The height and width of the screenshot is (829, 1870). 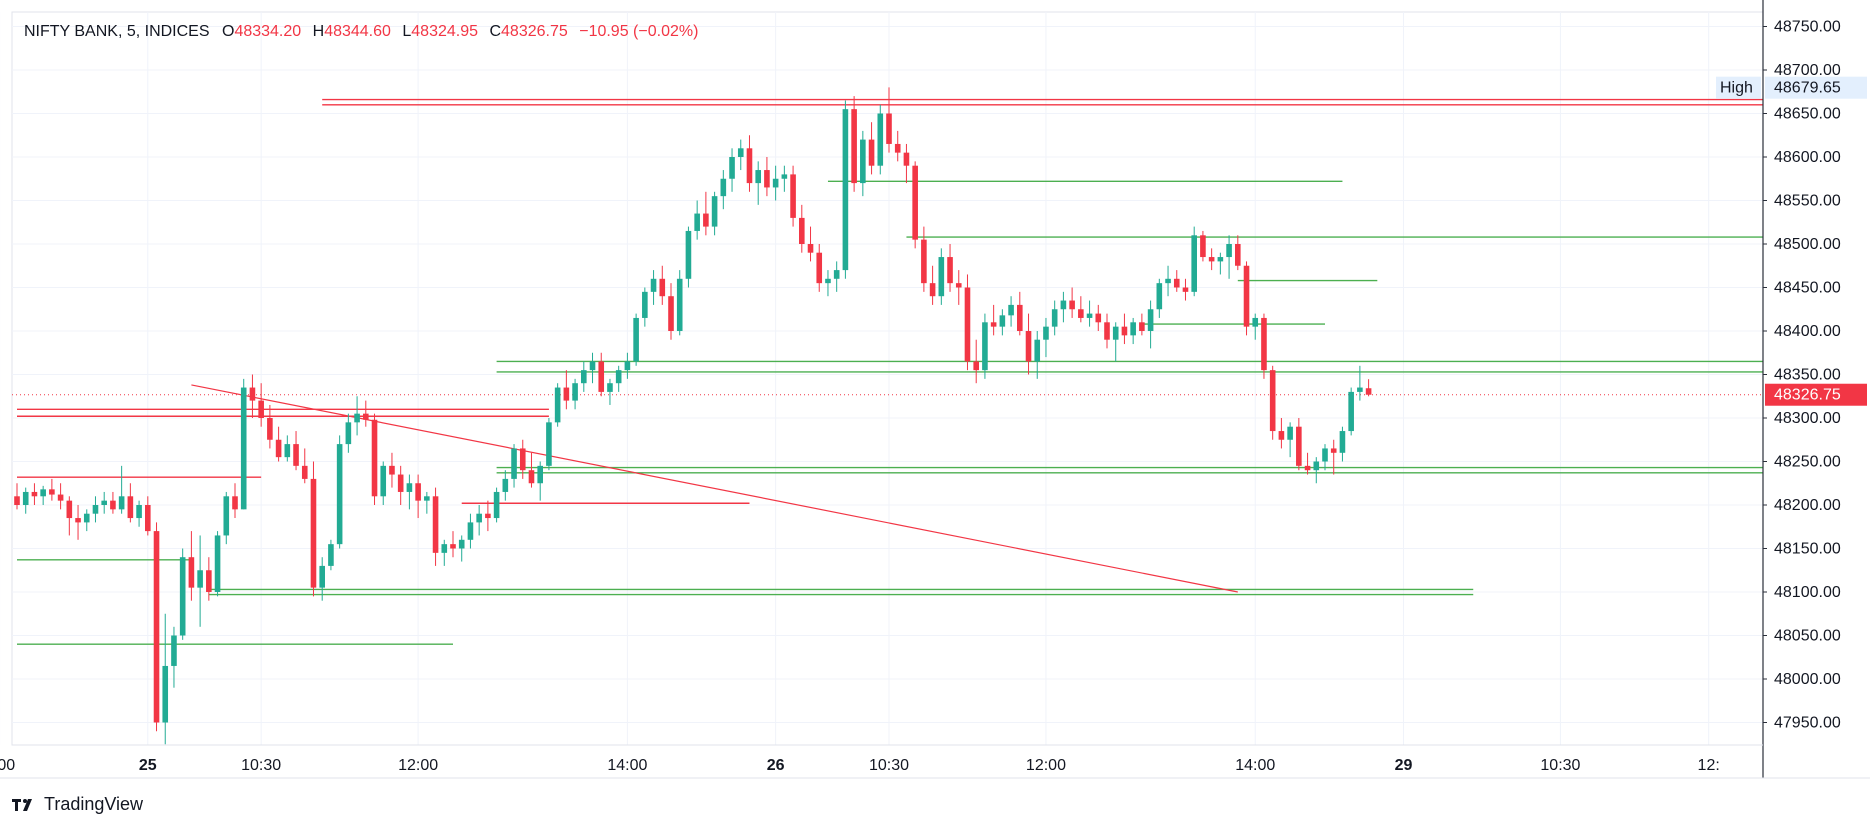 I want to click on price-tick-label: 48050.00, so click(x=1807, y=636).